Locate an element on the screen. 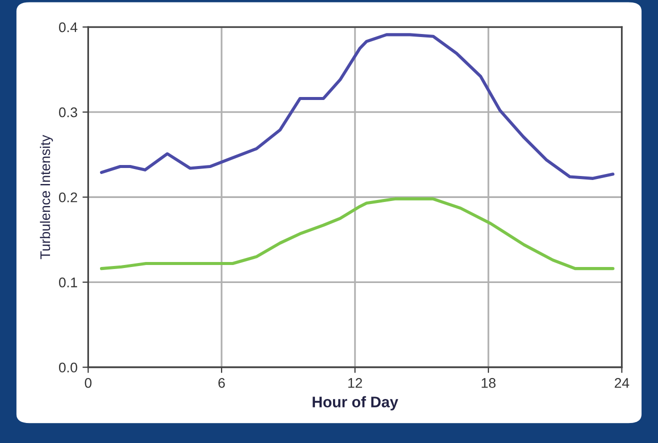 Image resolution: width=658 pixels, height=443 pixels. x-axis-title: Hour of Day is located at coordinates (355, 403).